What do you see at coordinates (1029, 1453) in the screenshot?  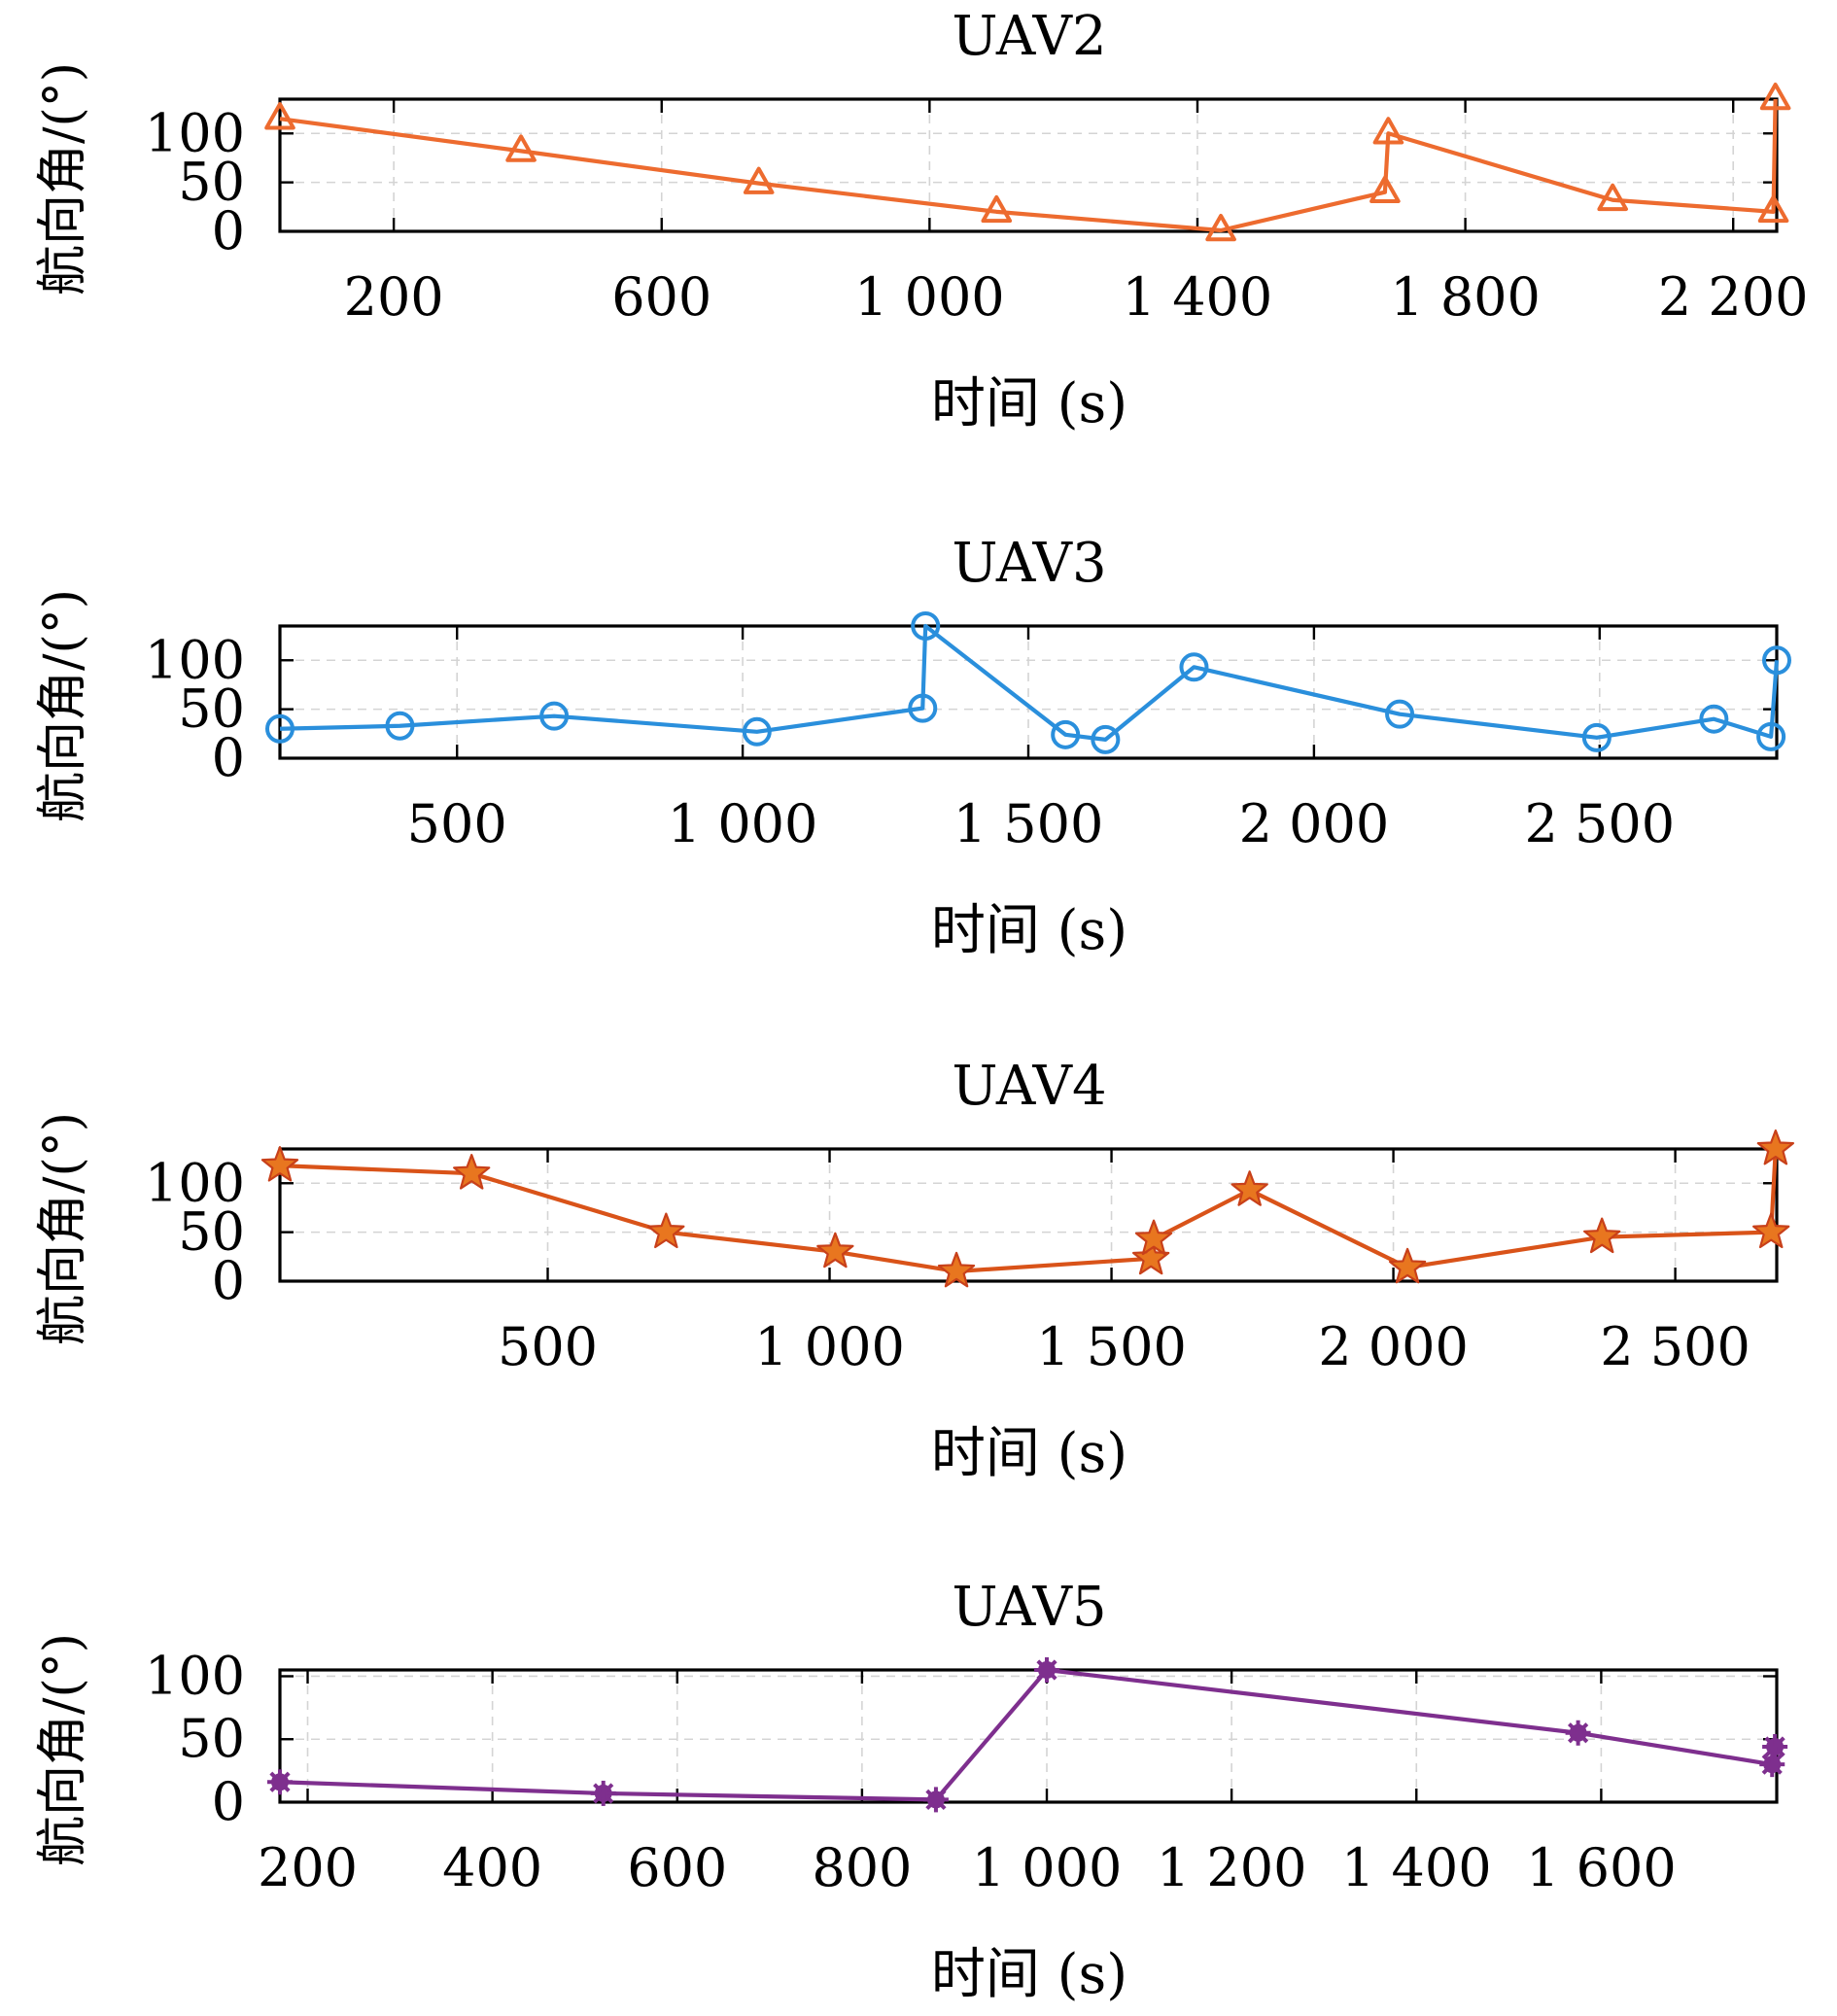 I see `chart-3-x-axis-label: 时间 (s)` at bounding box center [1029, 1453].